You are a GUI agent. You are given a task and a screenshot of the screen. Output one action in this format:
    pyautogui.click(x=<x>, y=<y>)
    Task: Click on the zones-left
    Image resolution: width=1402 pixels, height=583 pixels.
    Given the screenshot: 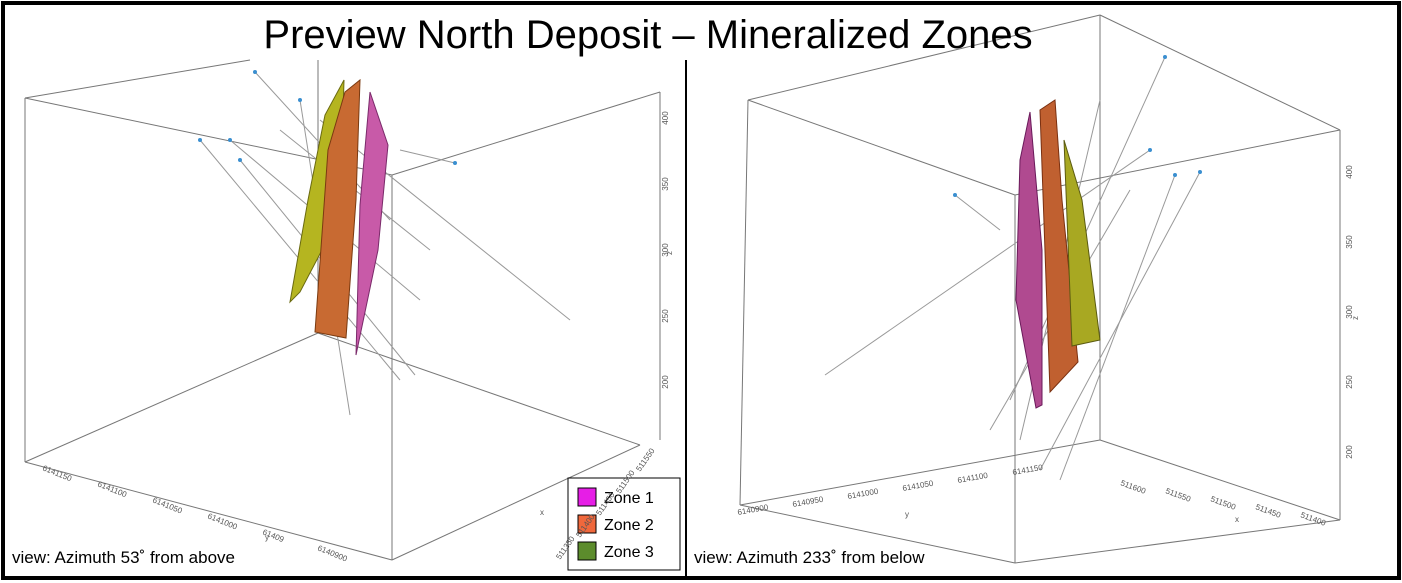 What is the action you would take?
    pyautogui.click(x=339, y=217)
    